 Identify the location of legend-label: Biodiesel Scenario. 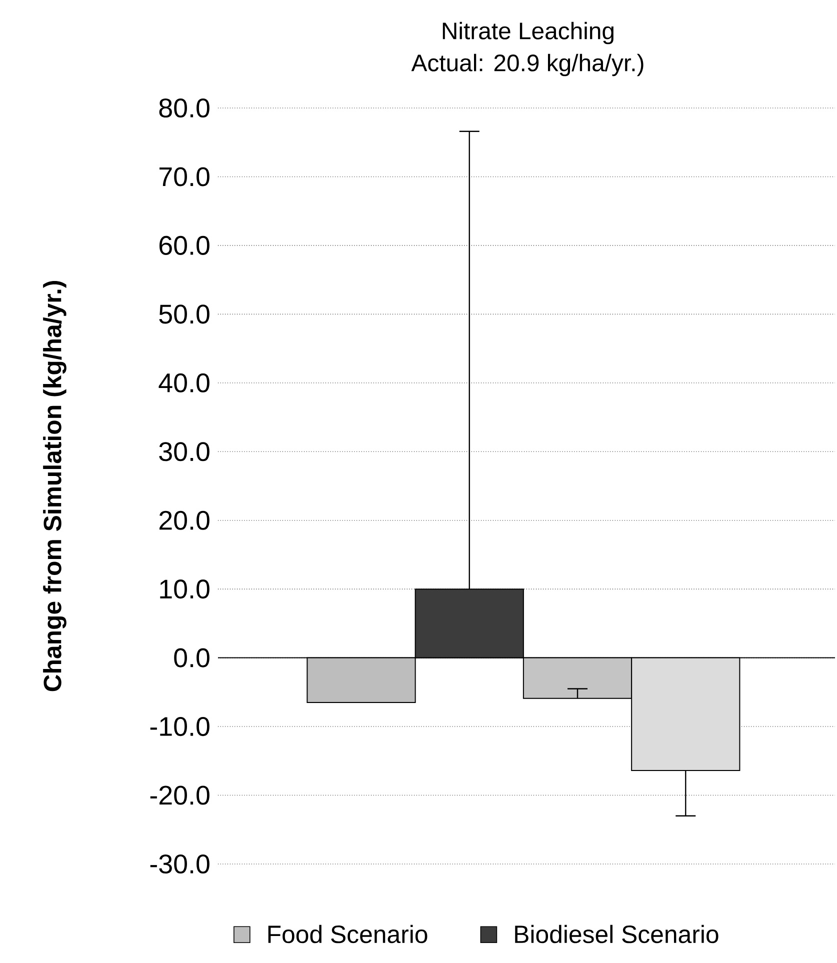
(616, 934).